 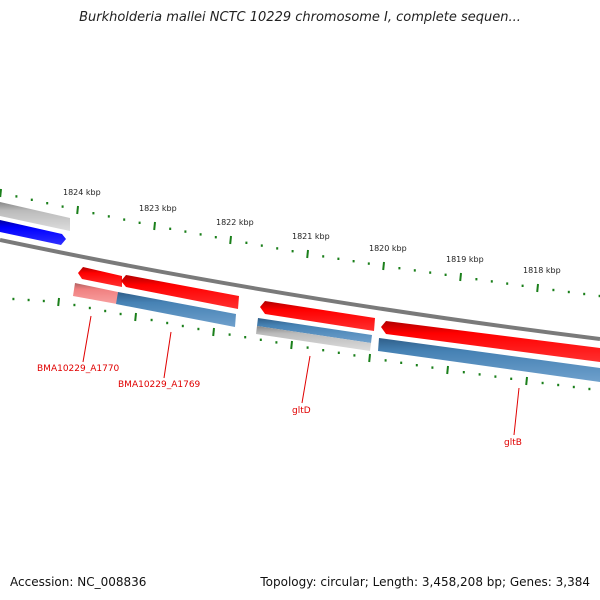 I want to click on cds-bar-BMA10229_A1770, so click(x=95, y=293).